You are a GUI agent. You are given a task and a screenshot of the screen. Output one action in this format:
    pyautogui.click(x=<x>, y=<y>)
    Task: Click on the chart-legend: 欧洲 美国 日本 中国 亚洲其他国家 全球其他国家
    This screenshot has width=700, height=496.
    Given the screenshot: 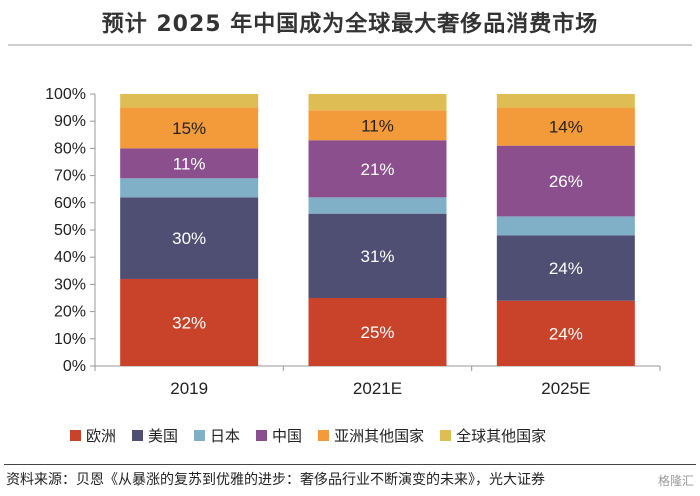 What is the action you would take?
    pyautogui.click(x=380, y=435)
    